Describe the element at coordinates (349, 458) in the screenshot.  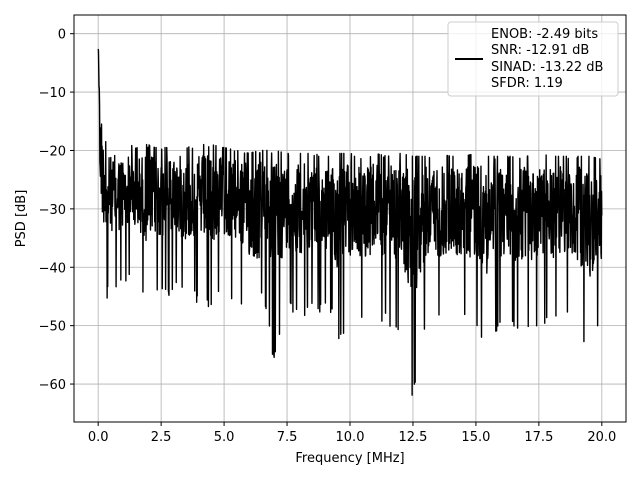
I see `x-axis-label: Frequency [MHz]` at that location.